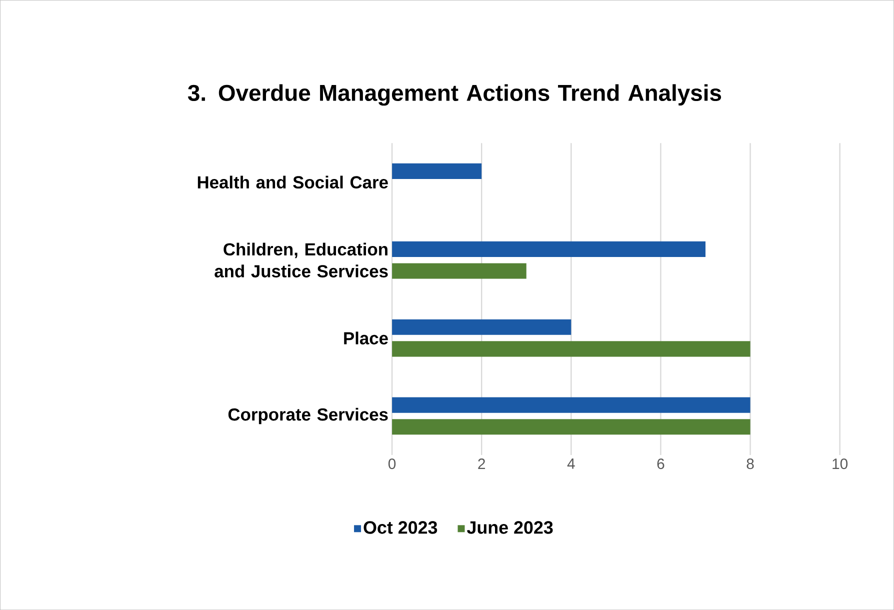 This screenshot has height=610, width=894. What do you see at coordinates (293, 182) in the screenshot?
I see `y-tick-label: Health and Social Care` at bounding box center [293, 182].